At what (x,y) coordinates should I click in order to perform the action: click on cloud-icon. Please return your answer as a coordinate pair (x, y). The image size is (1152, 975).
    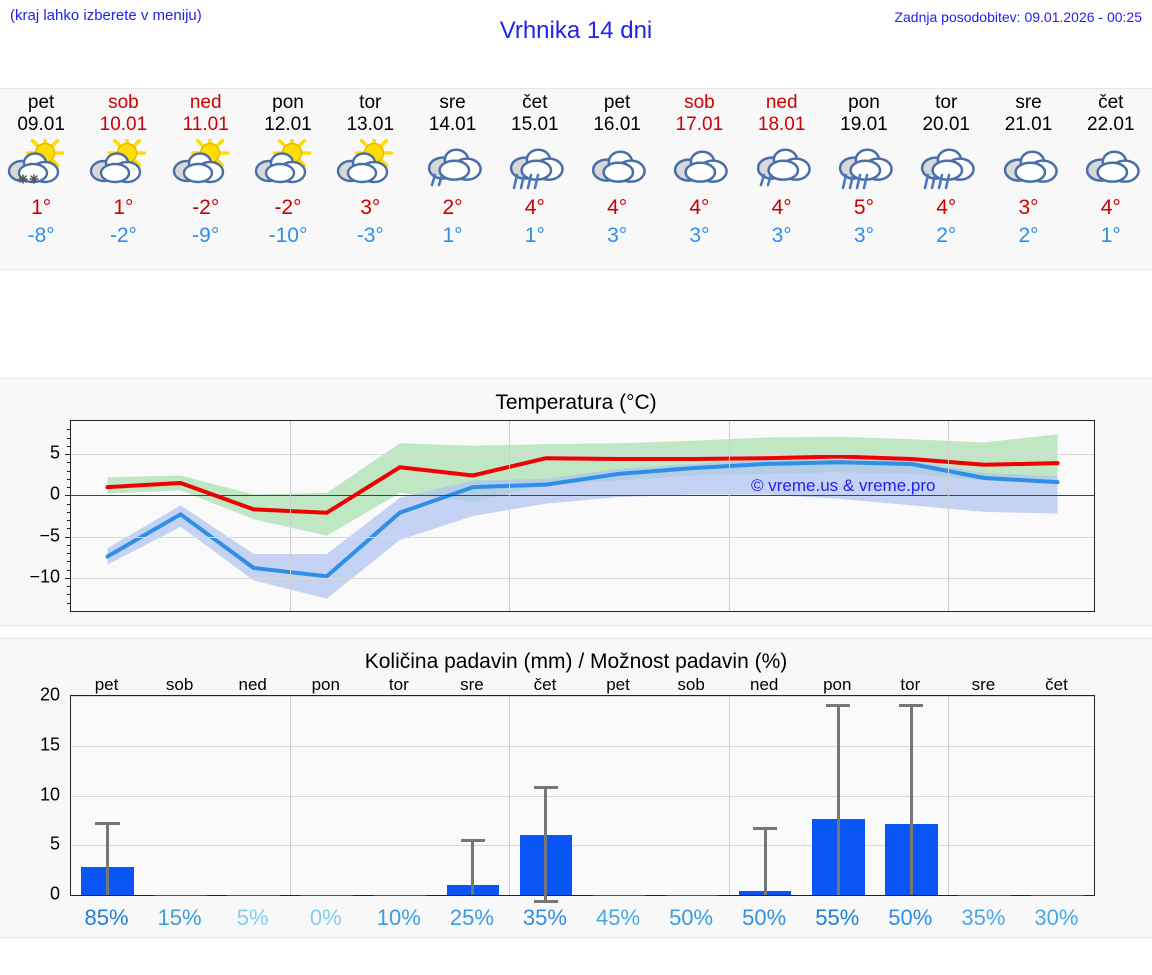
    Looking at the image, I should click on (1111, 166).